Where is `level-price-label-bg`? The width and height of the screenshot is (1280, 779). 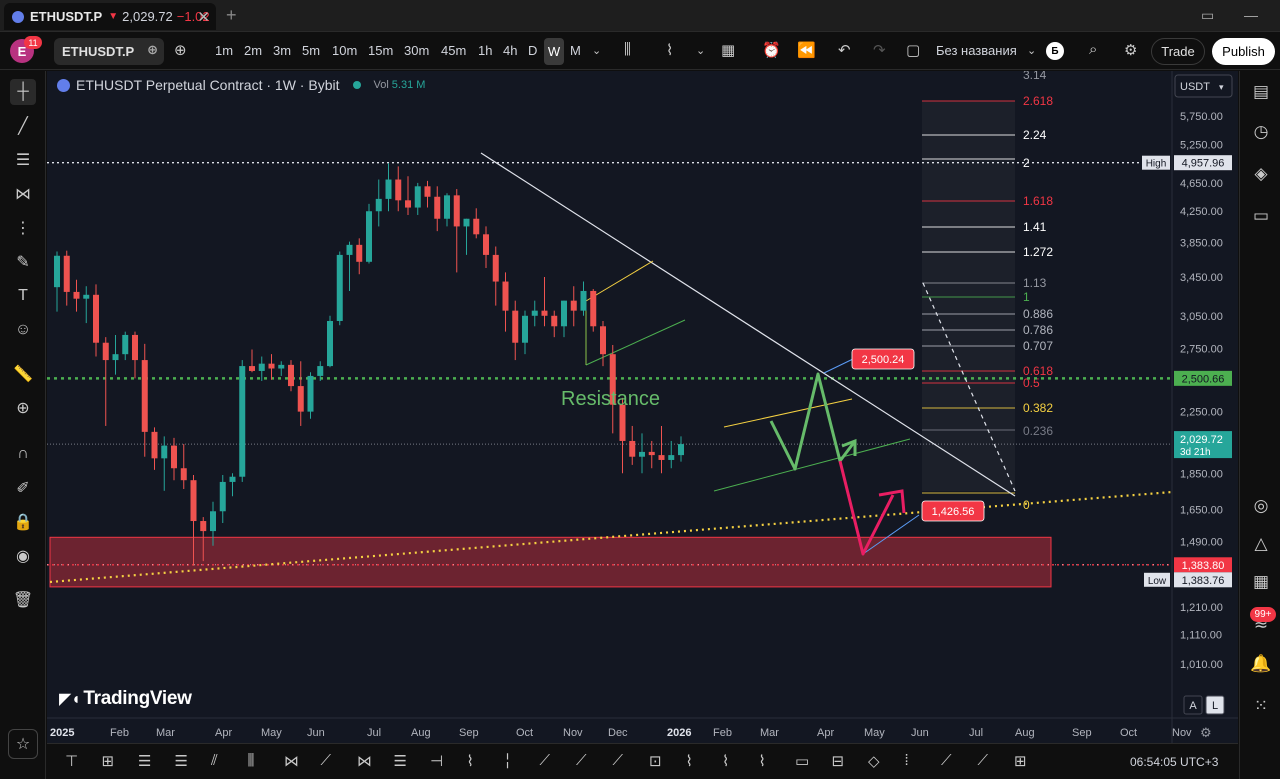
level-price-label-bg is located at coordinates (1203, 378).